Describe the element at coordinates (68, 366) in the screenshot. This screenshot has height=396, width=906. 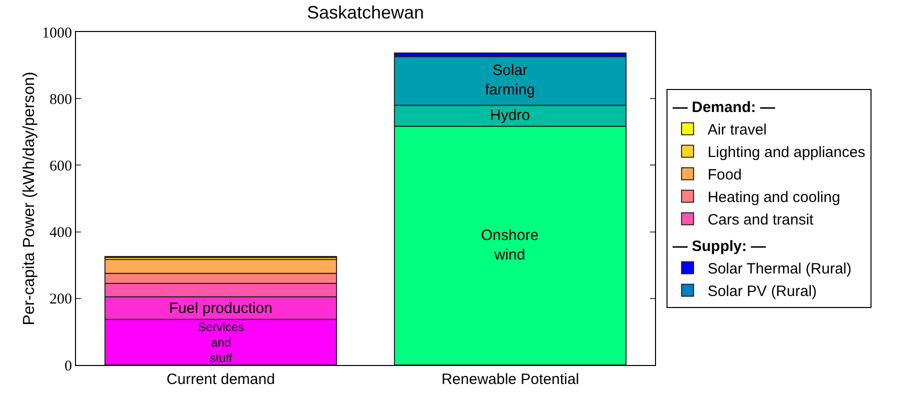
I see `y-tick-label: 0` at that location.